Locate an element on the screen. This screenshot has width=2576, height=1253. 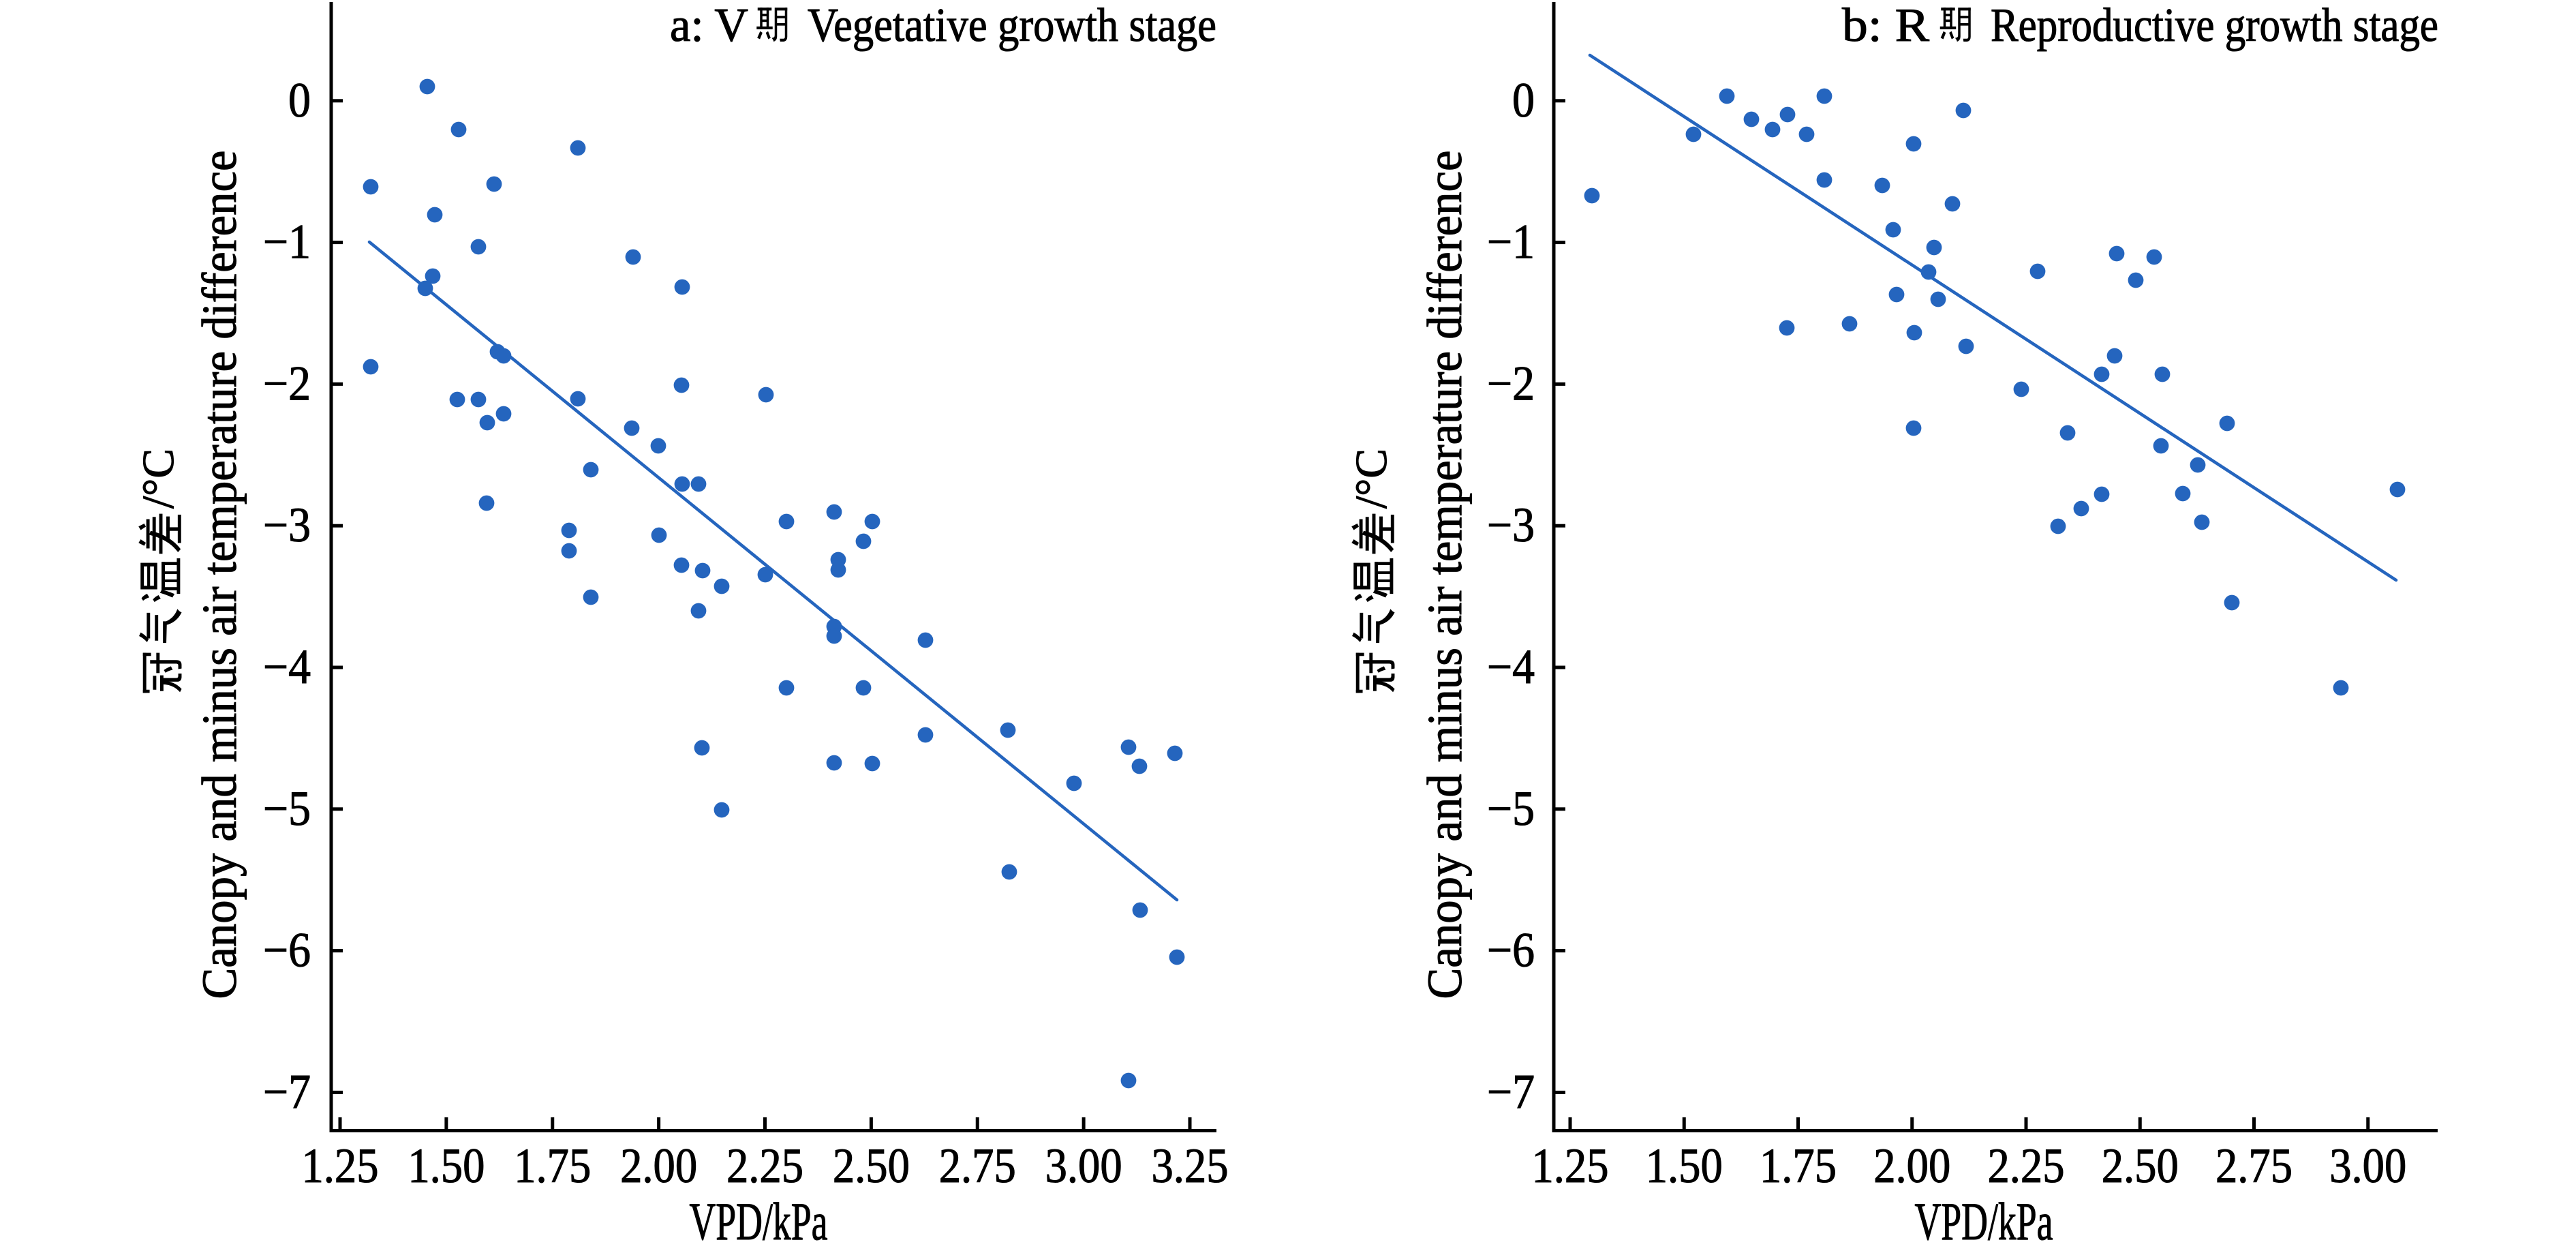
svg-text: b: R is located at coordinates (1885, 26).